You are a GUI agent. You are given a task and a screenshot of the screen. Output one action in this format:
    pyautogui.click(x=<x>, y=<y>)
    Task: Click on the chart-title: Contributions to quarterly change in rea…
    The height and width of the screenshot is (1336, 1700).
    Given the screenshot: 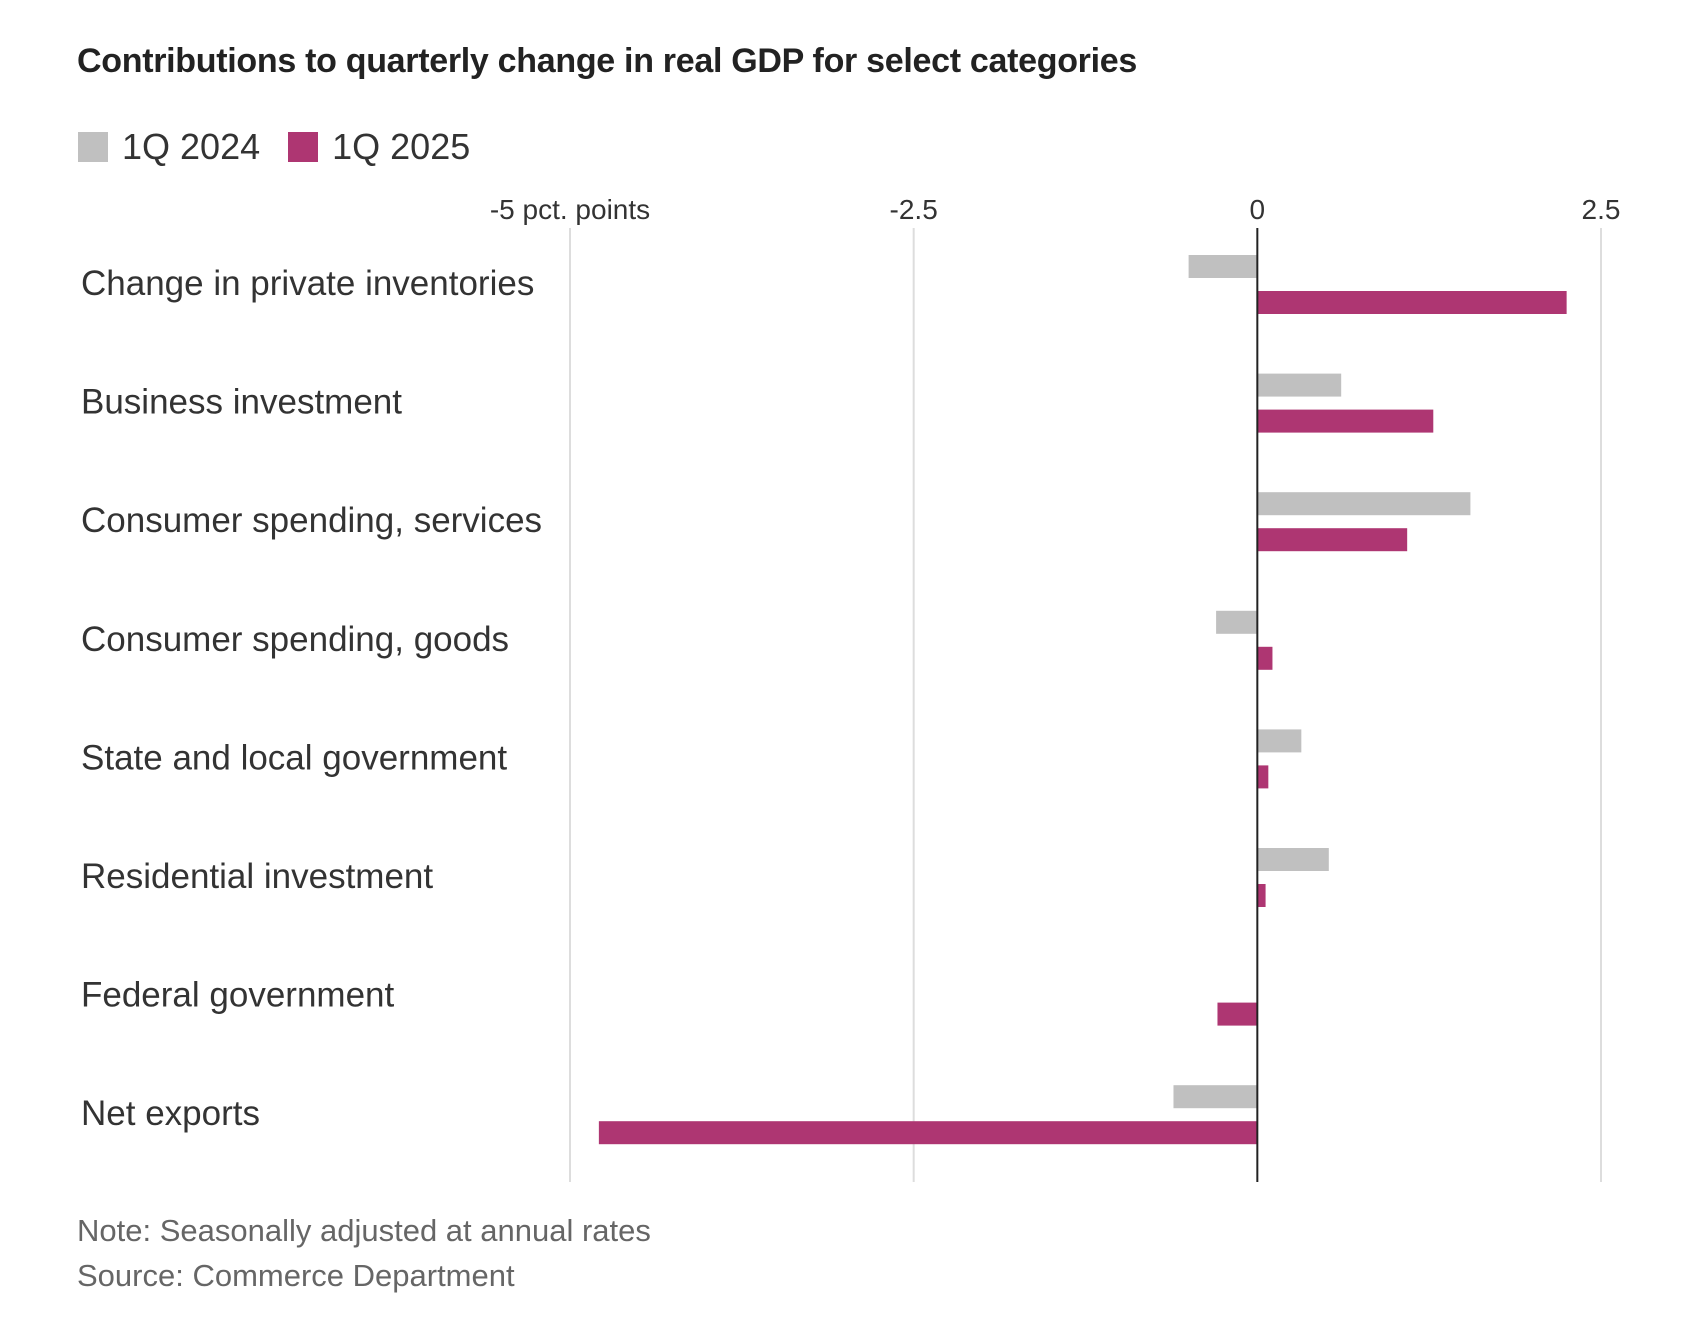 What is the action you would take?
    pyautogui.click(x=607, y=61)
    